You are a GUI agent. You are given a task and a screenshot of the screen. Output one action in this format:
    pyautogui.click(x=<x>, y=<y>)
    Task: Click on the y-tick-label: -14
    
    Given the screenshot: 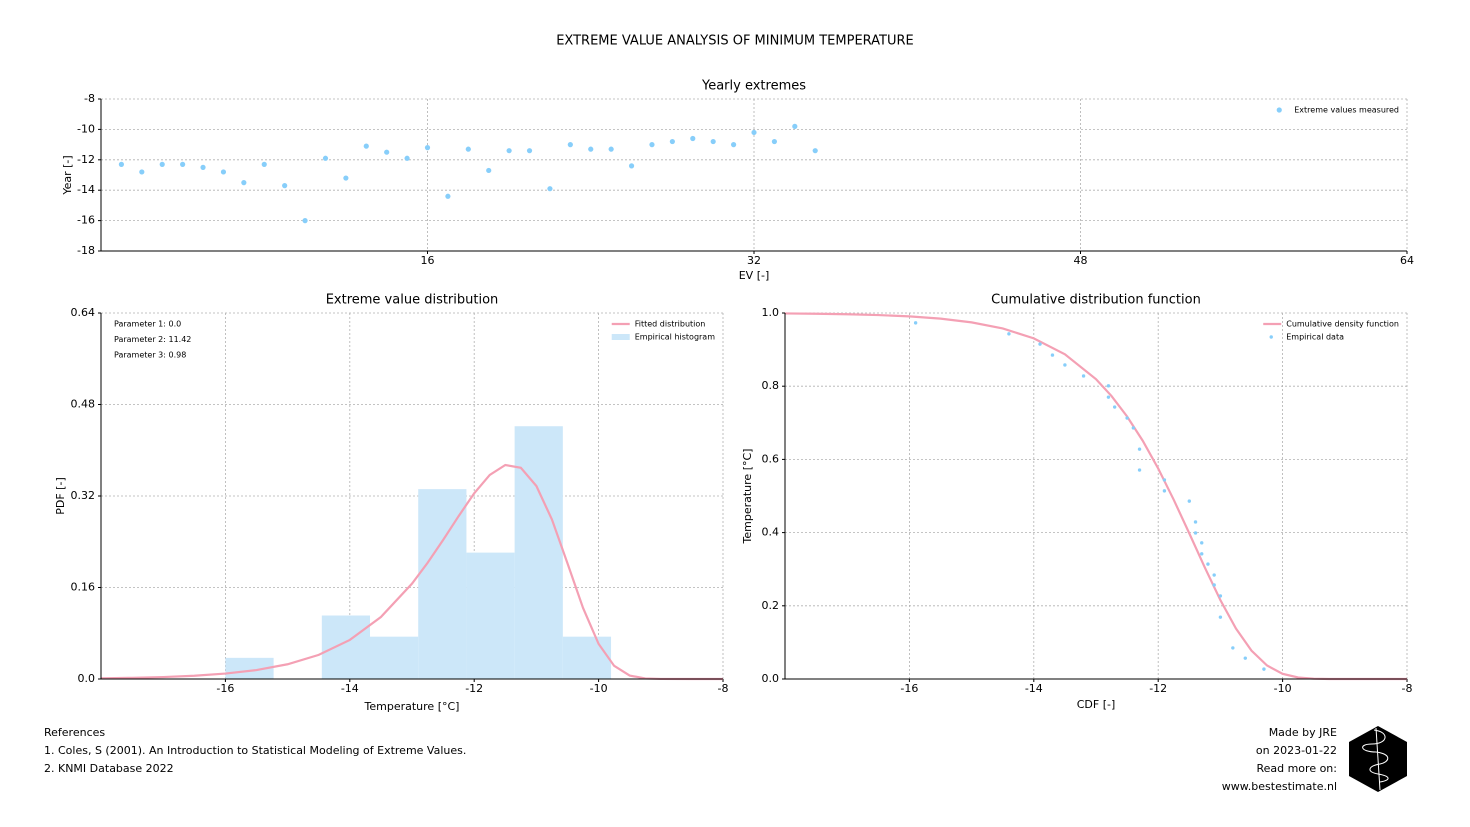 What is the action you would take?
    pyautogui.click(x=86, y=189)
    